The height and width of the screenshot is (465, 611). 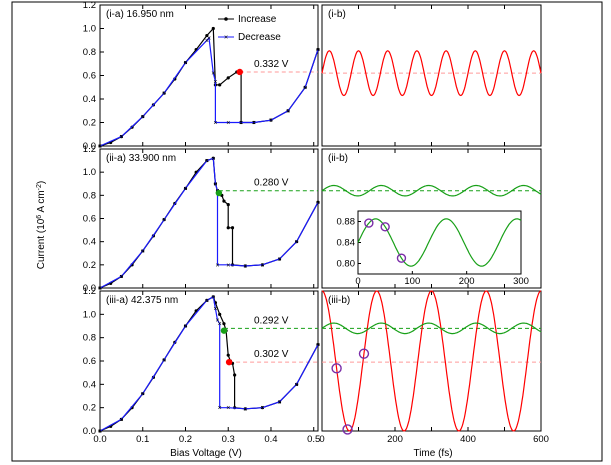 I want to click on inset-x-tick-label: 0, so click(x=357, y=281).